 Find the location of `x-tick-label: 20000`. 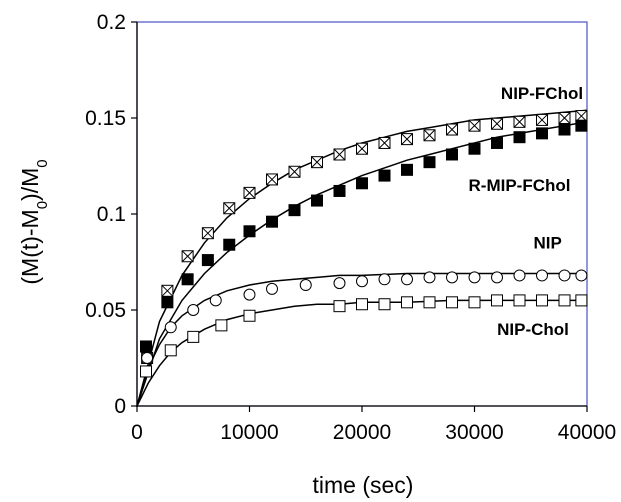

x-tick-label: 20000 is located at coordinates (362, 432).